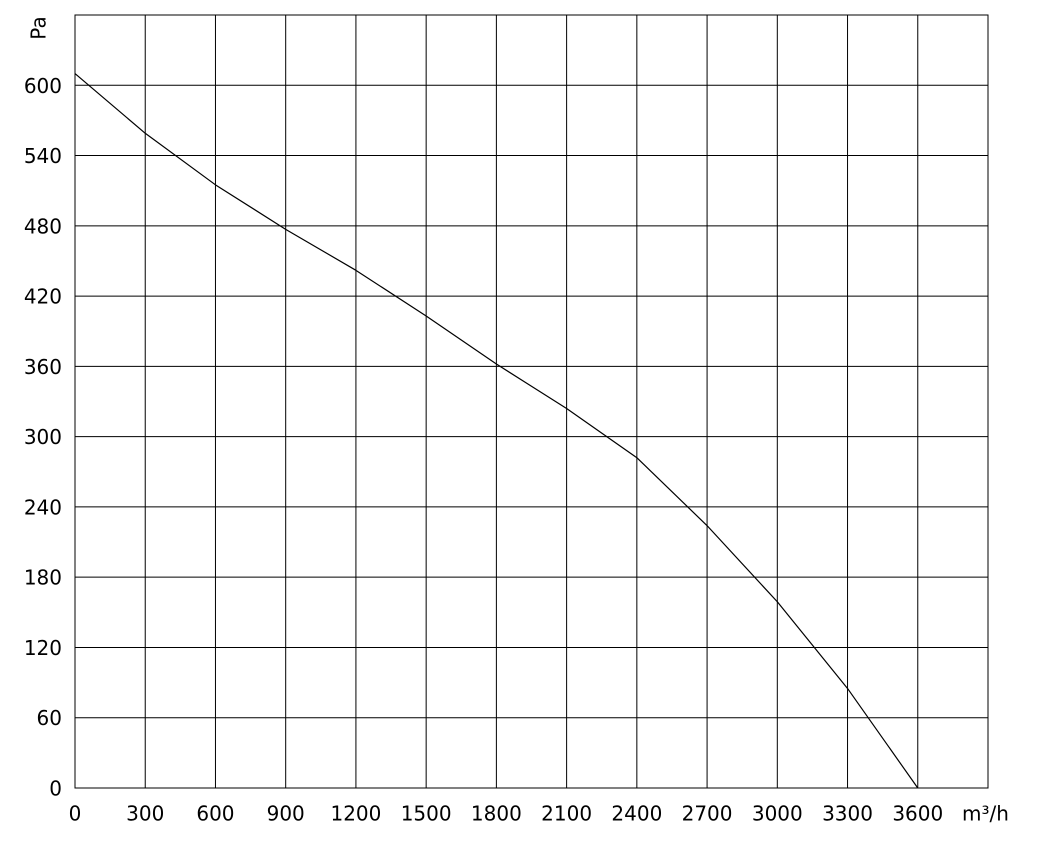  Describe the element at coordinates (43, 86) in the screenshot. I see `y-tick-label: 600` at that location.